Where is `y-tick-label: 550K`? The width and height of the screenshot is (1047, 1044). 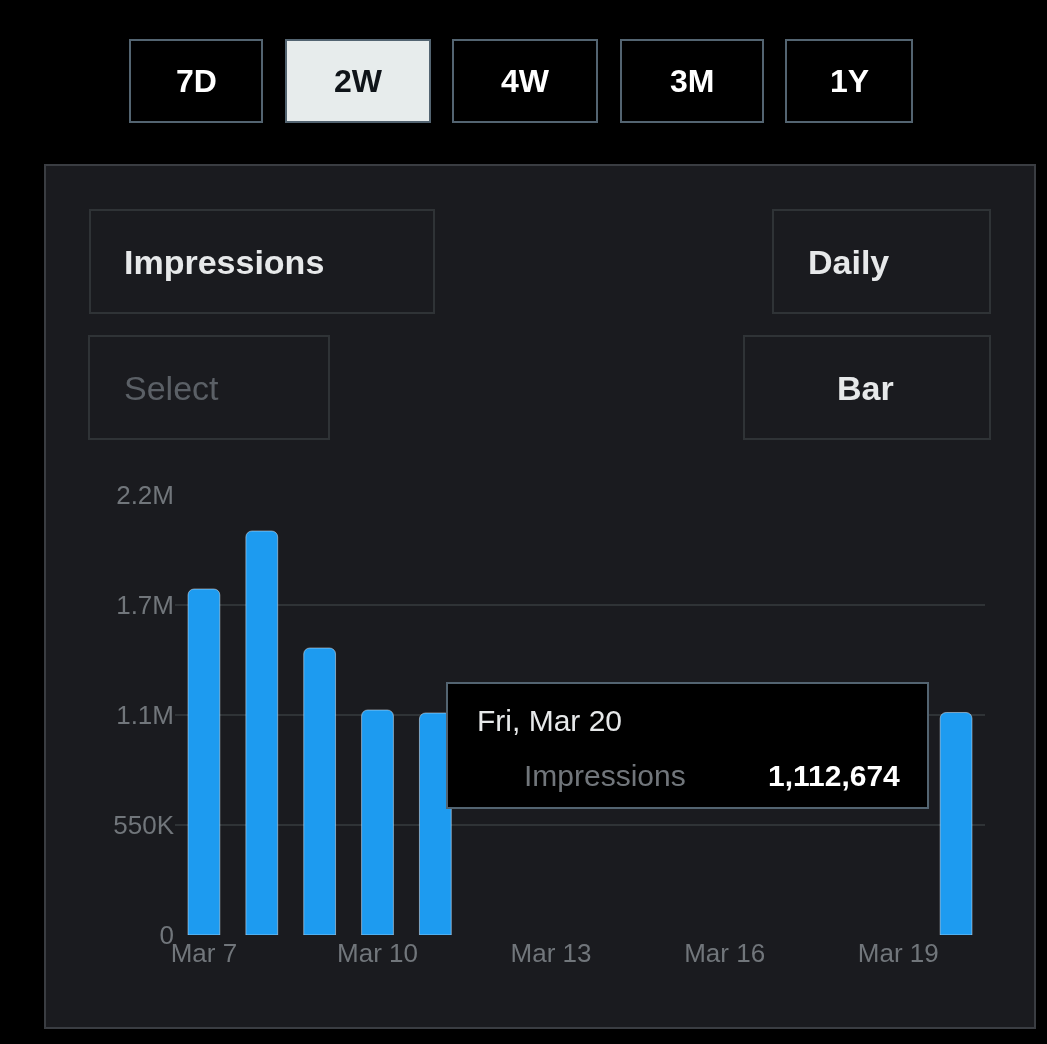
y-tick-label: 550K is located at coordinates (144, 825).